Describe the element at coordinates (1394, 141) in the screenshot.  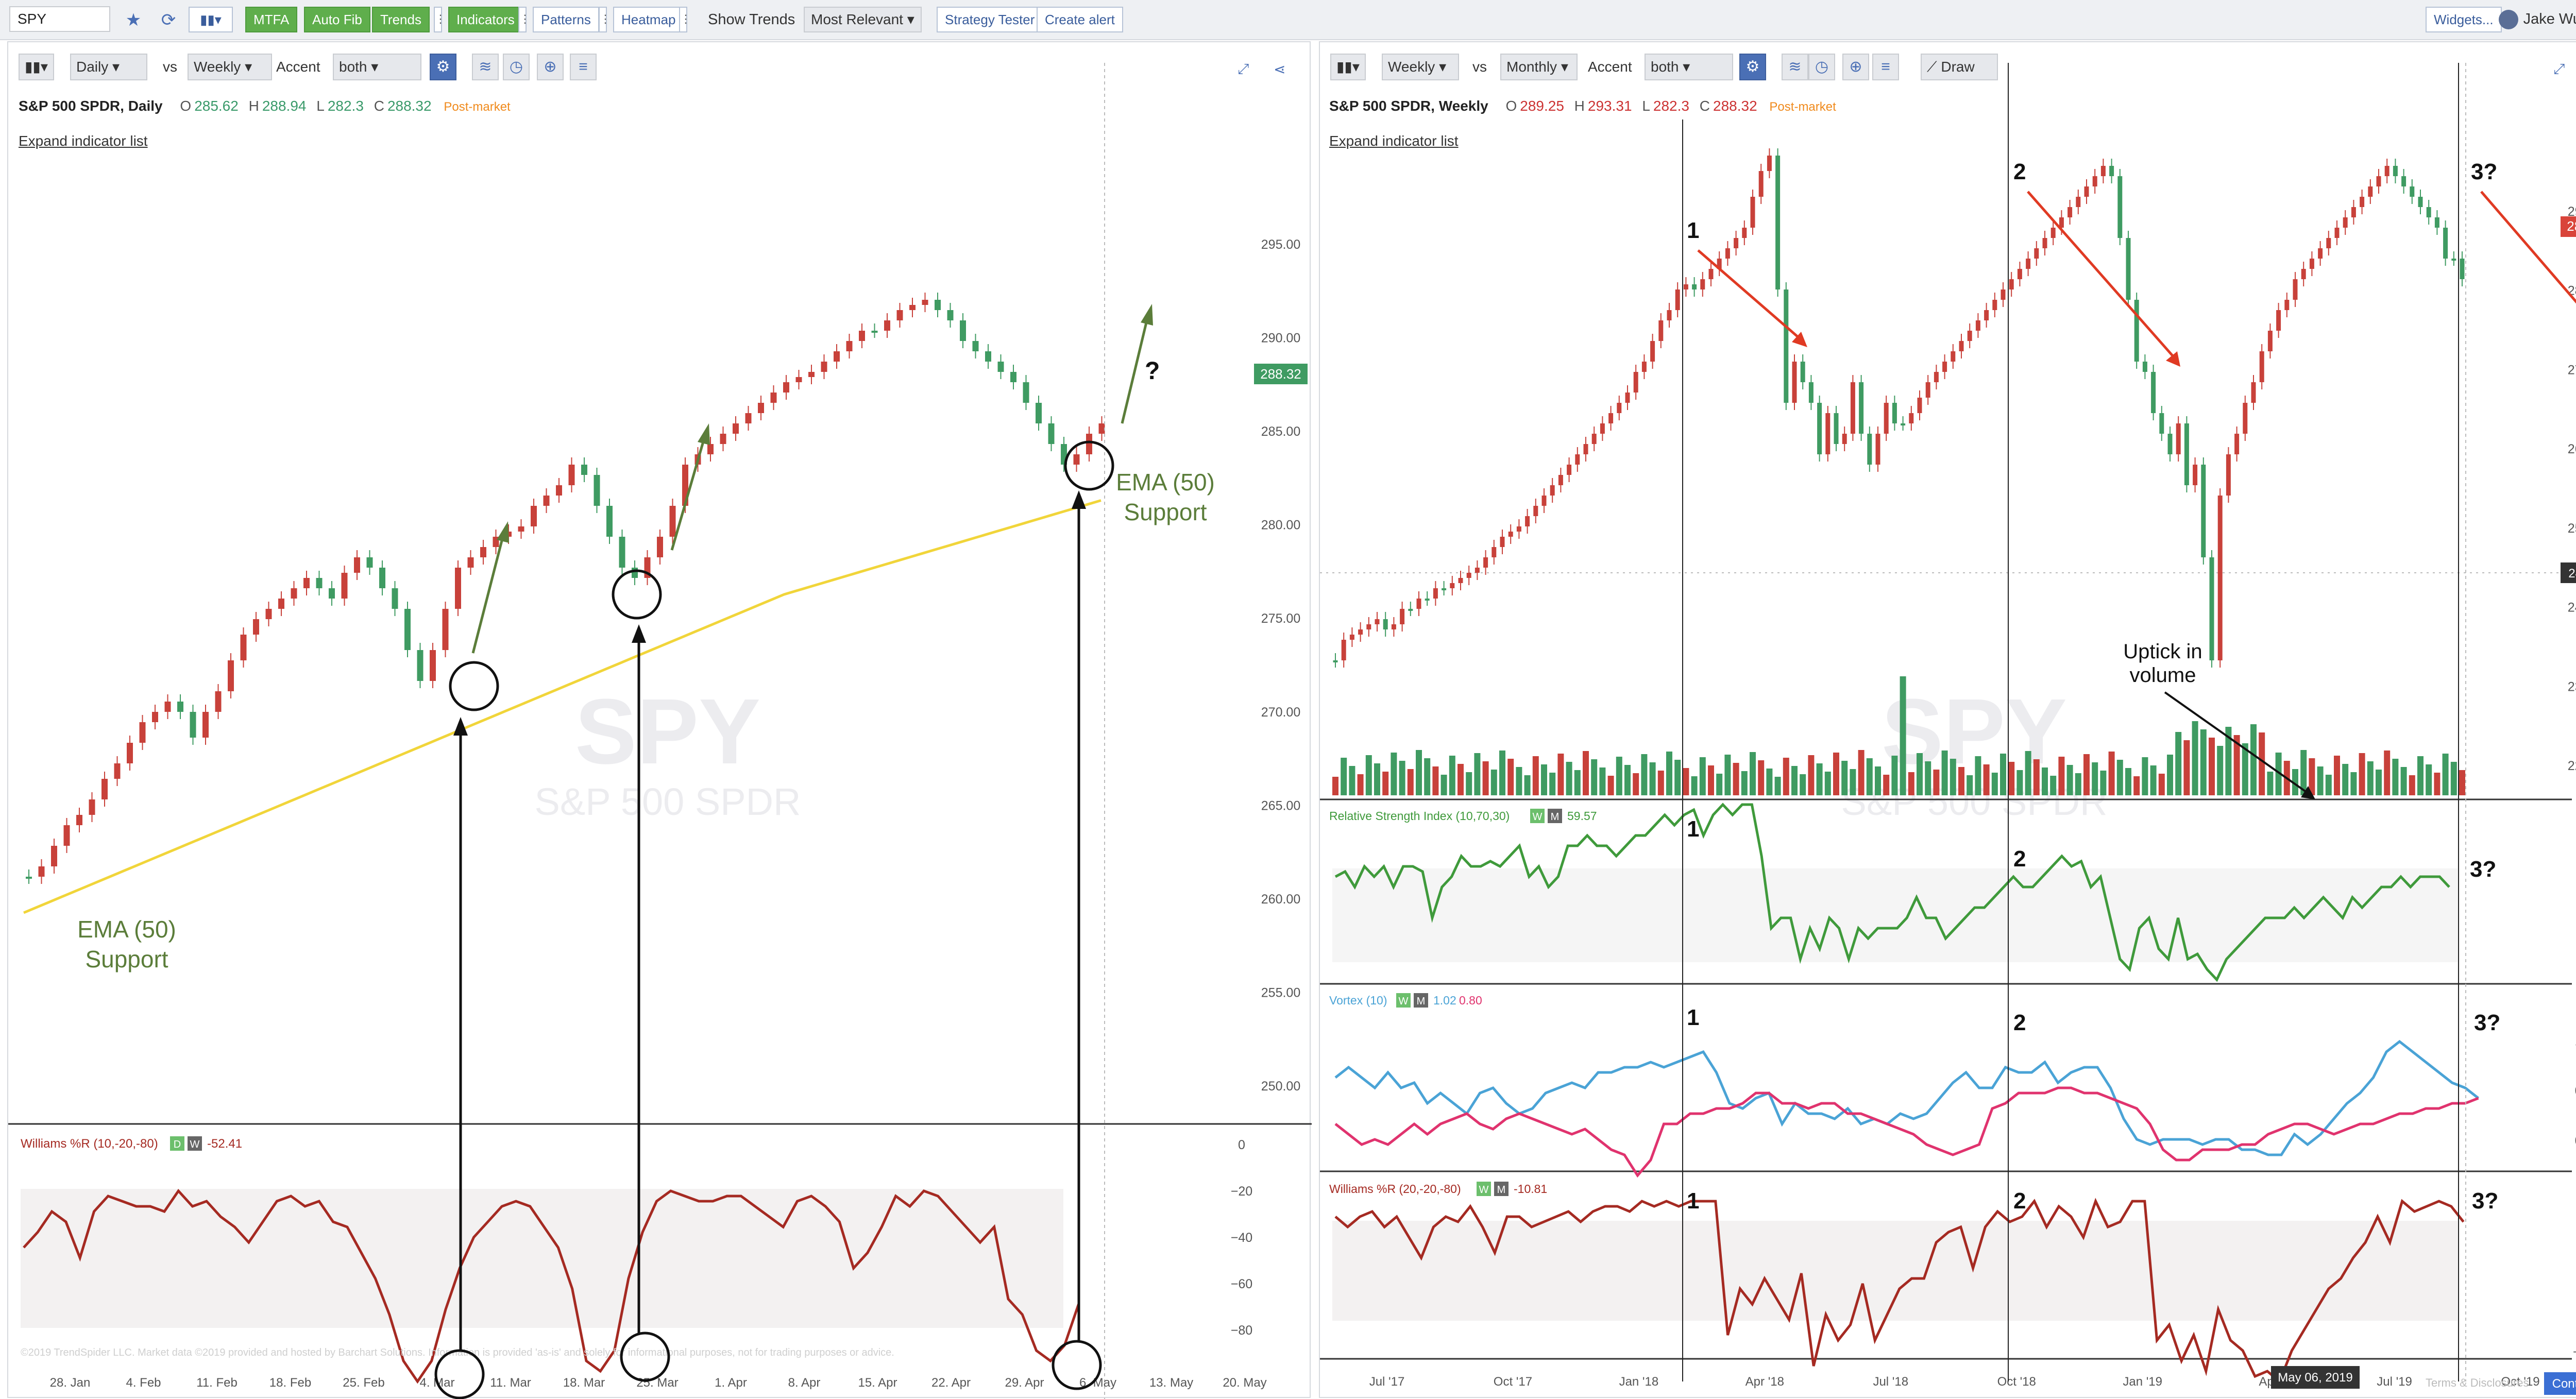
I see `right-expand-indicators-link: Expand indicator list` at that location.